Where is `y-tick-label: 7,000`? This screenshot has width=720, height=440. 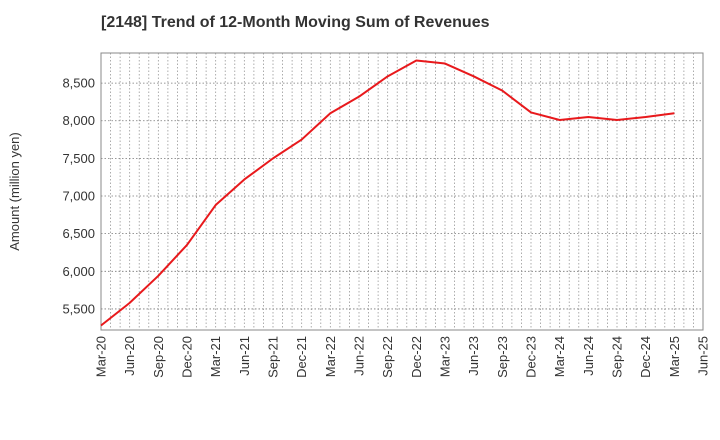 y-tick-label: 7,000 is located at coordinates (78, 196).